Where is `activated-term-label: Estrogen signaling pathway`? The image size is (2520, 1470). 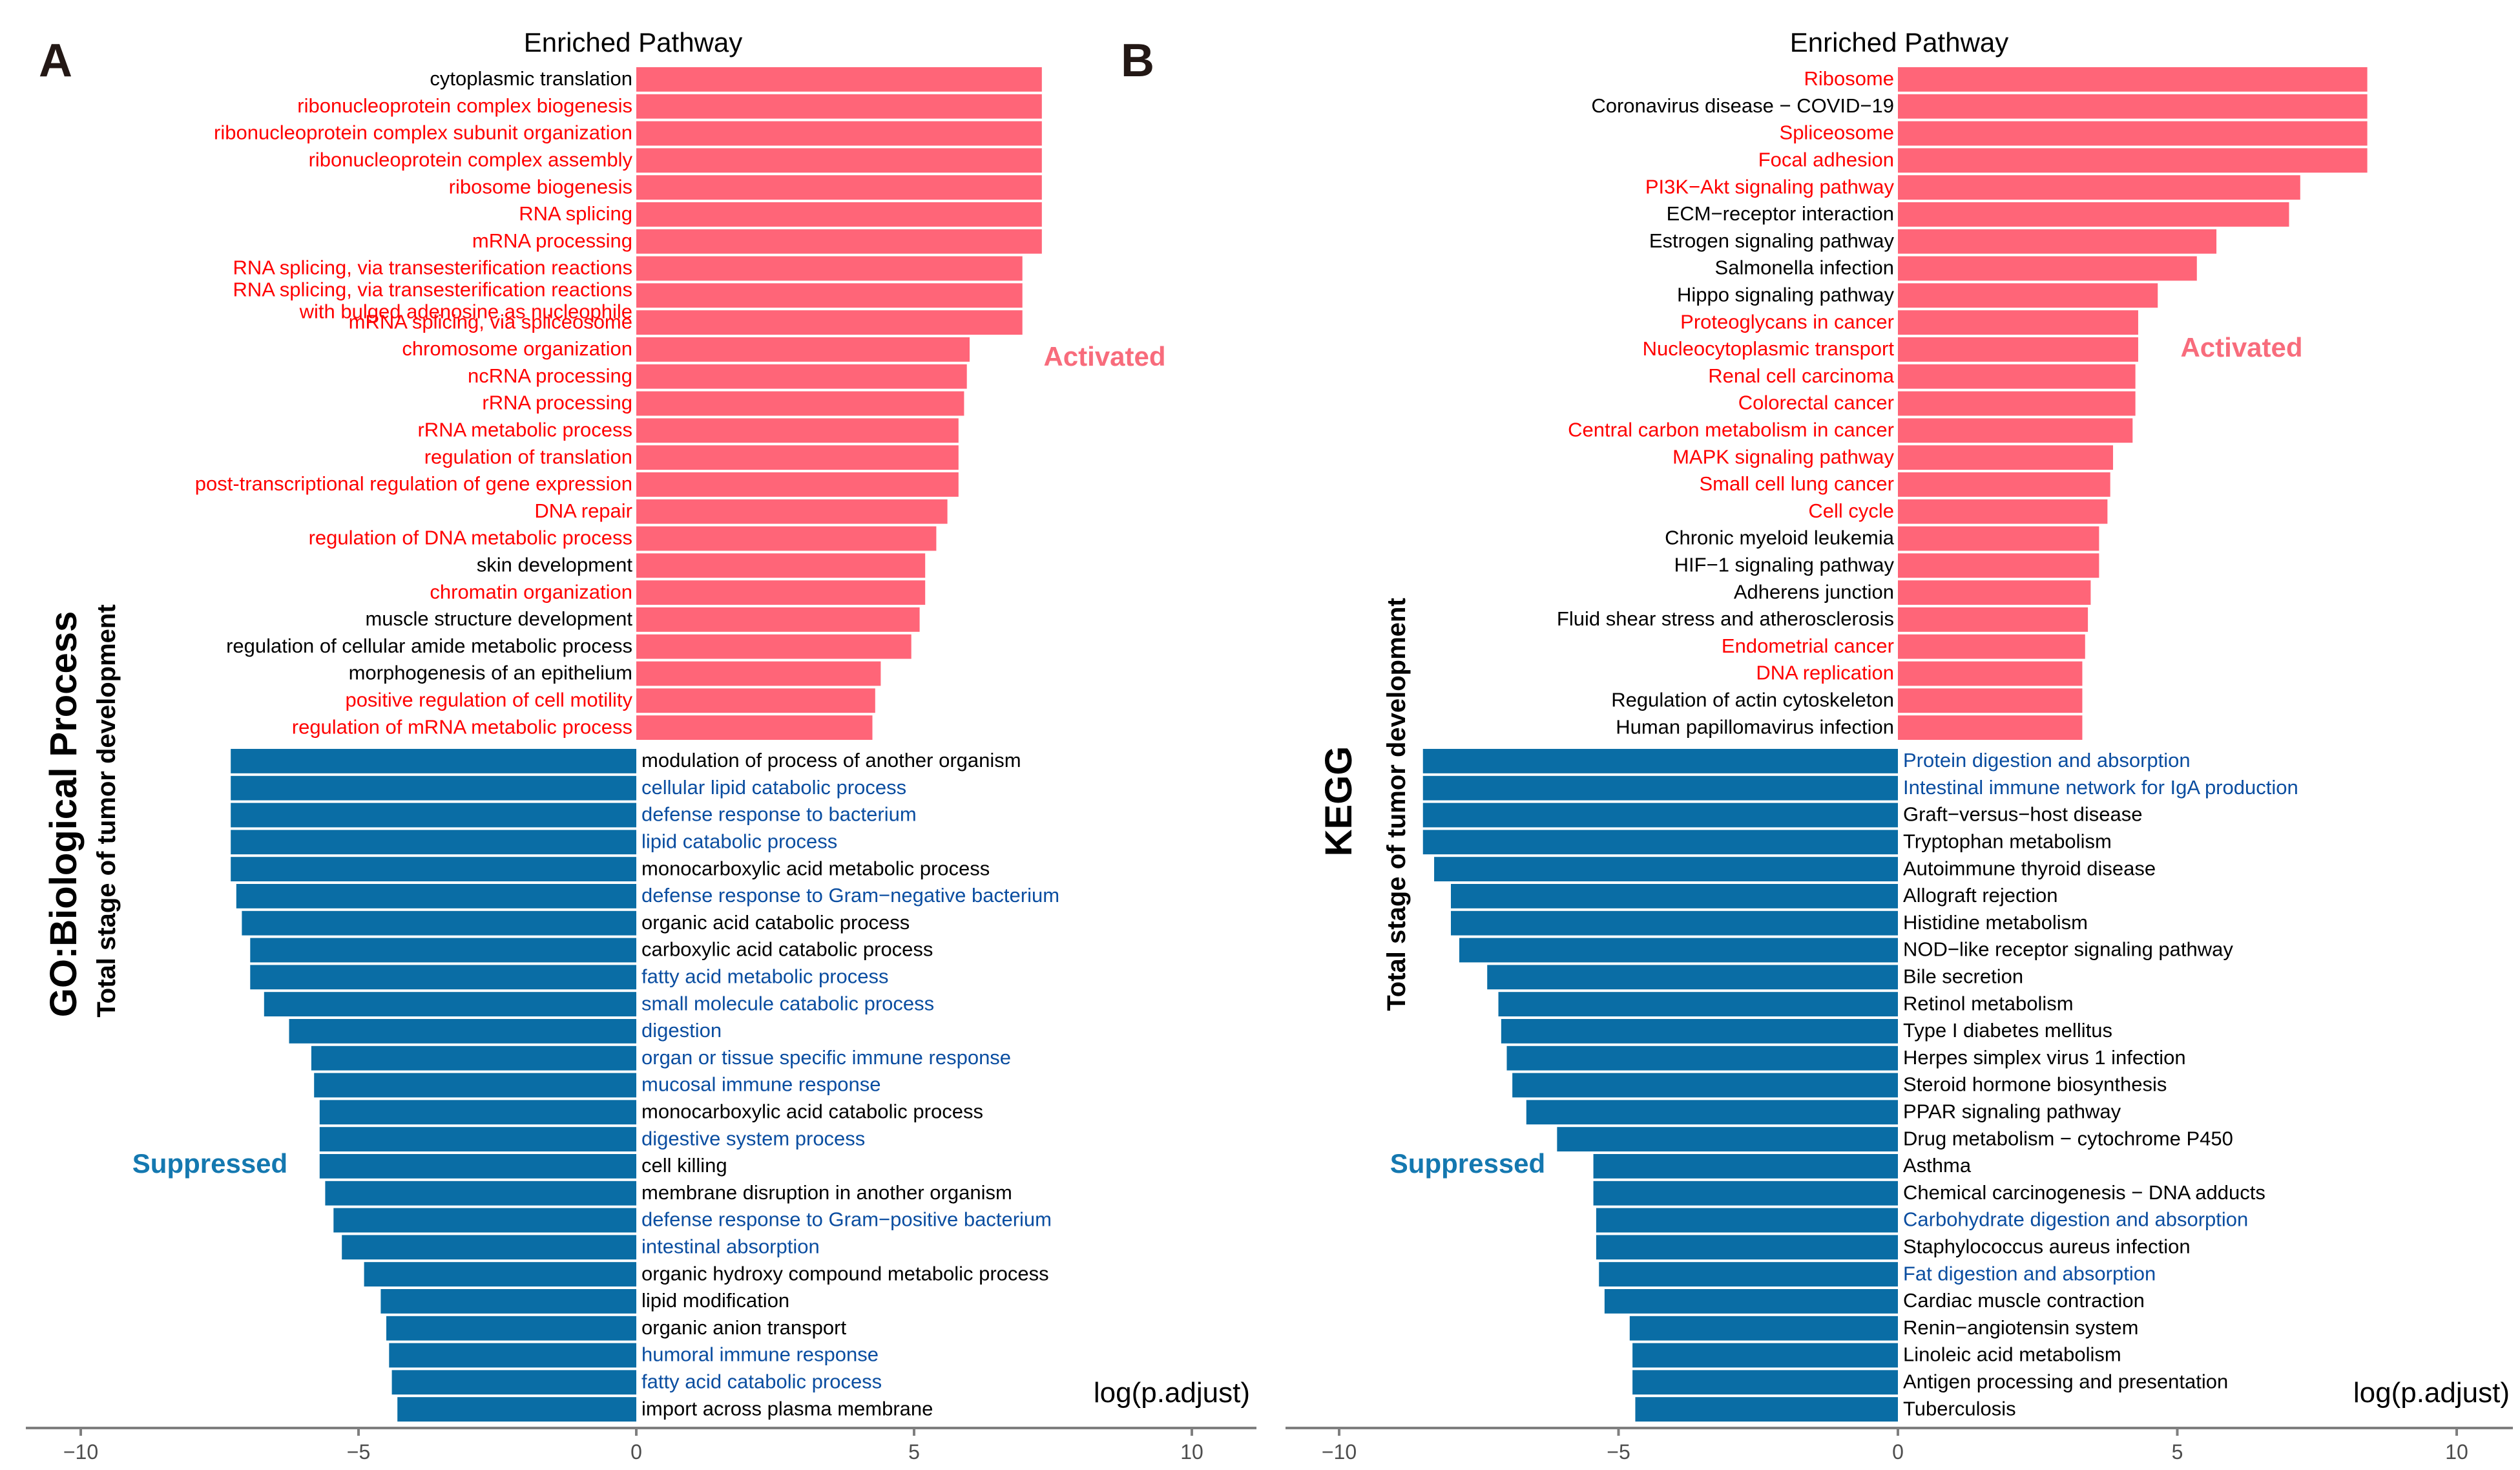 activated-term-label: Estrogen signaling pathway is located at coordinates (1772, 241).